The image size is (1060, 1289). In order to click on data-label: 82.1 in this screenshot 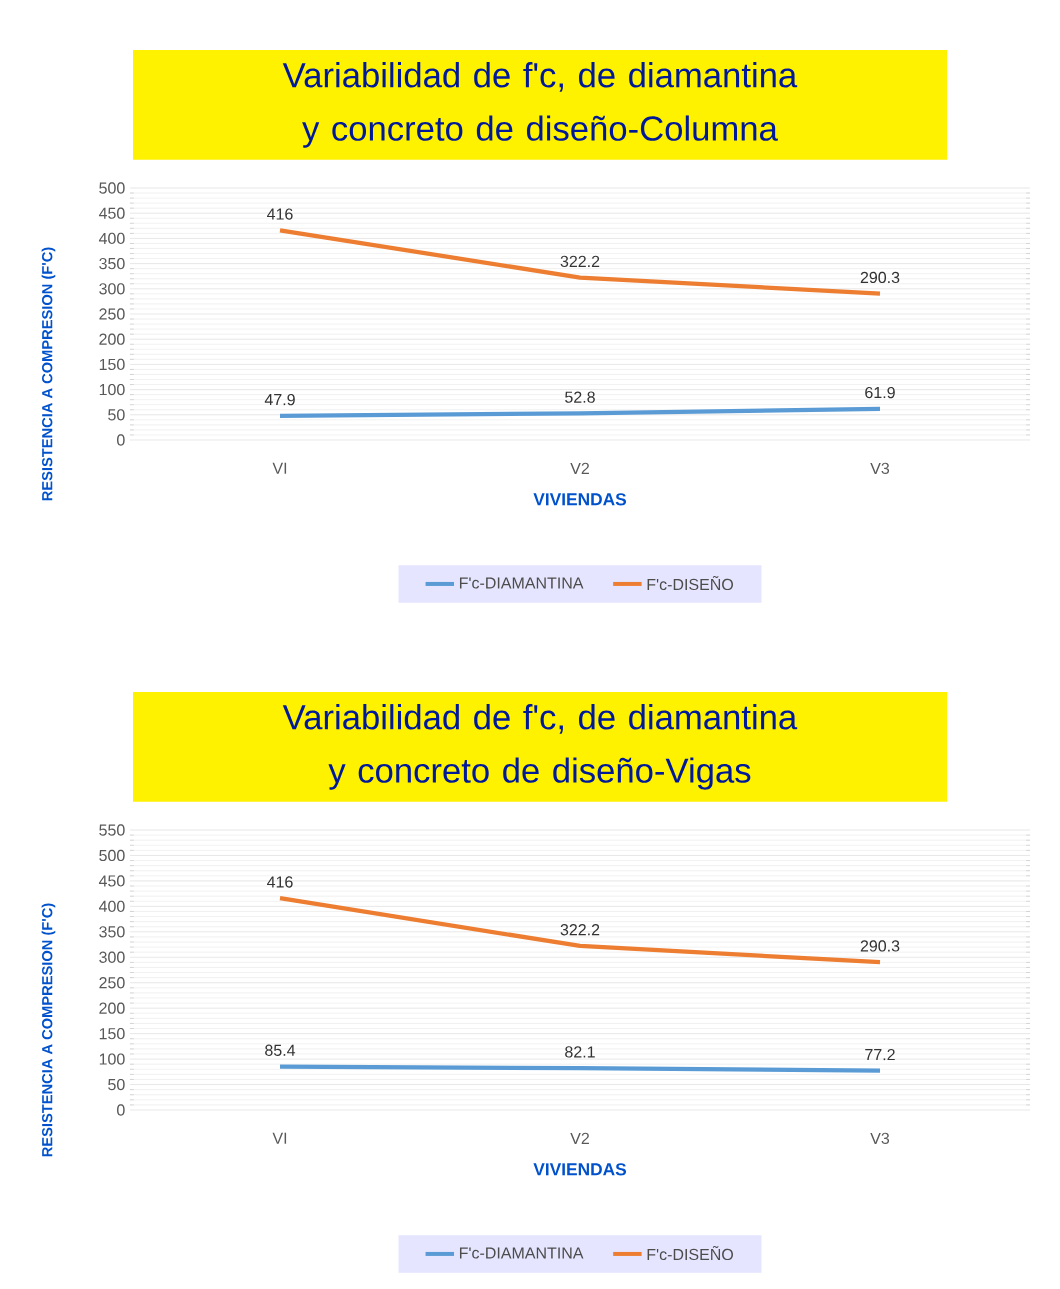, I will do `click(580, 1052)`.